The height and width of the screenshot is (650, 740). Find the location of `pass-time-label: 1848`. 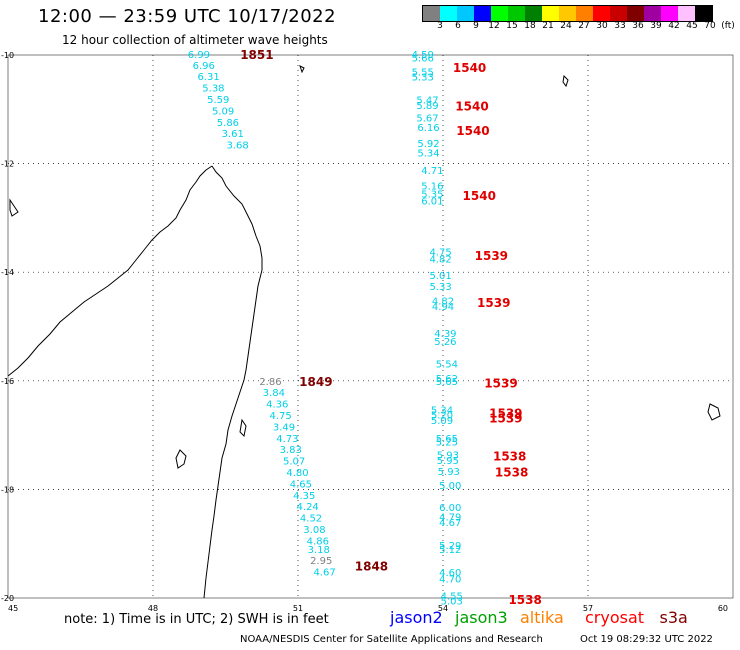

pass-time-label: 1848 is located at coordinates (371, 566).